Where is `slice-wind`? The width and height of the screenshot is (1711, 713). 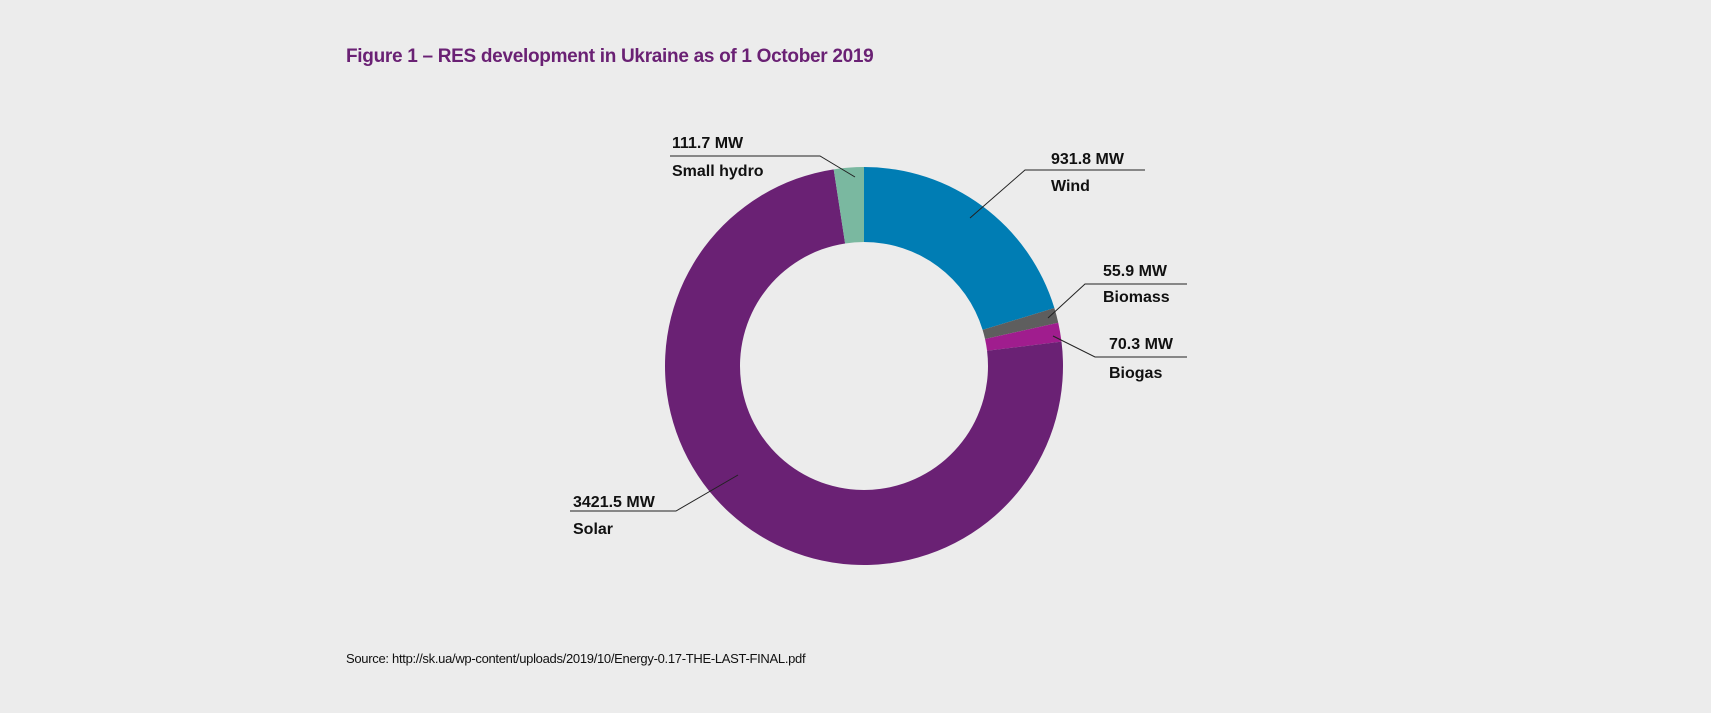 slice-wind is located at coordinates (959, 248).